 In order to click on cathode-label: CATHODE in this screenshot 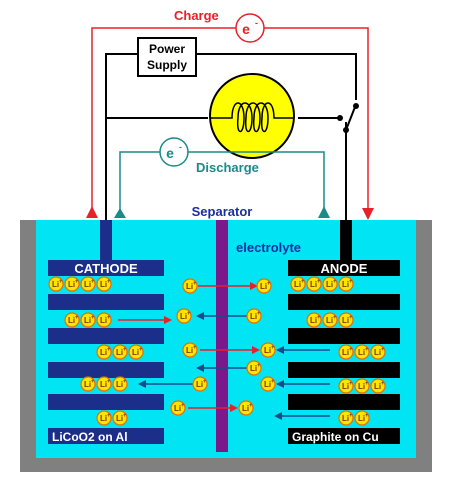, I will do `click(106, 268)`.